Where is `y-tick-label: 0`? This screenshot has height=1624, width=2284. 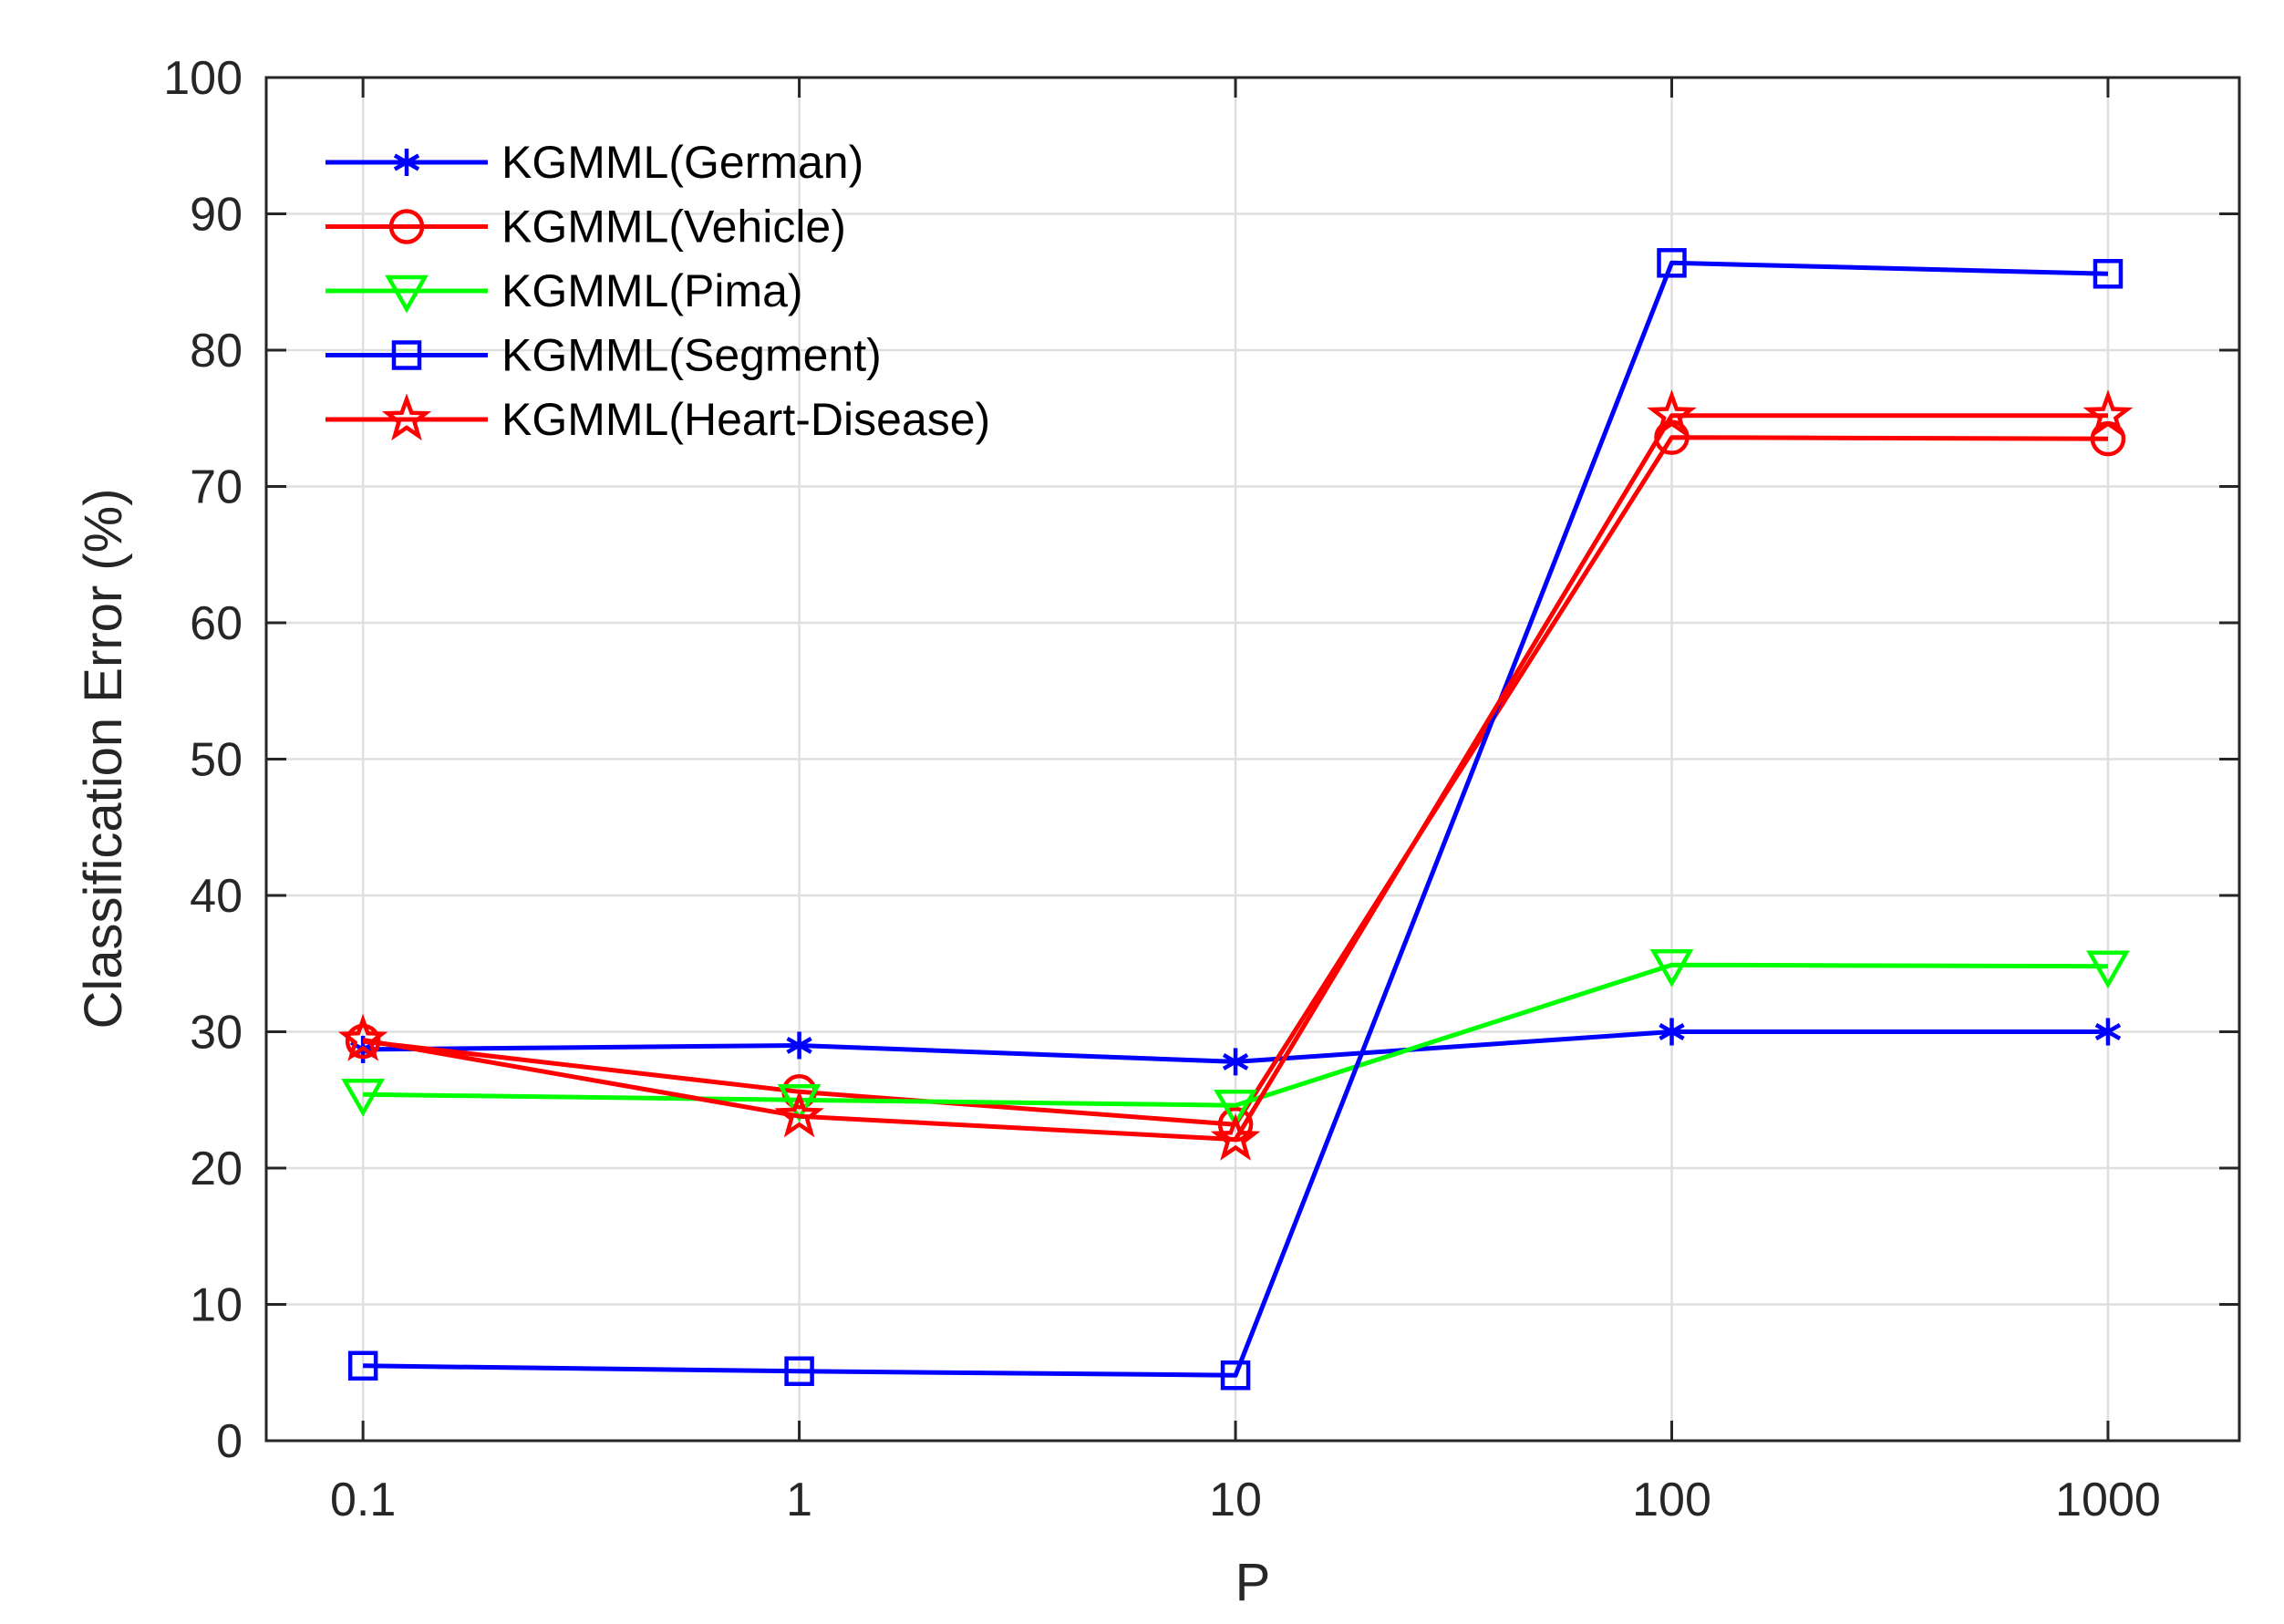
y-tick-label: 0 is located at coordinates (230, 1442).